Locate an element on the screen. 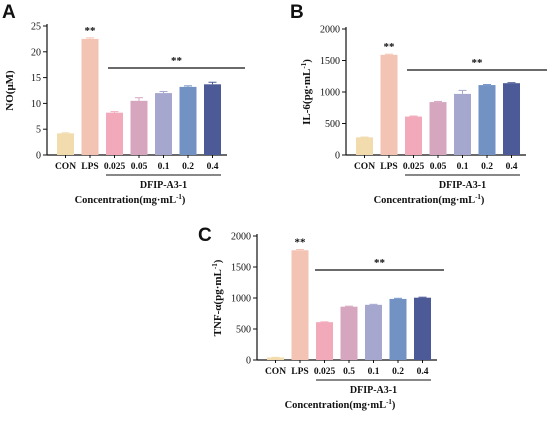  y-tick-label: 10 is located at coordinates (36, 104).